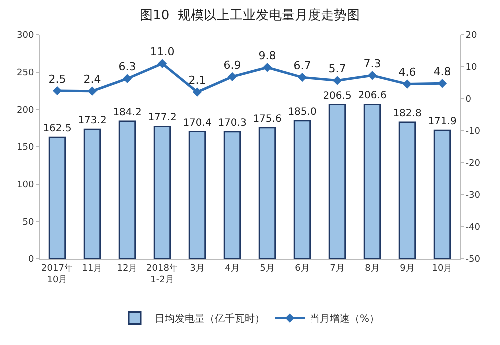 Image resolution: width=500 pixels, height=345 pixels. Describe the element at coordinates (407, 73) in the screenshot. I see `data-label: 4.6` at that location.